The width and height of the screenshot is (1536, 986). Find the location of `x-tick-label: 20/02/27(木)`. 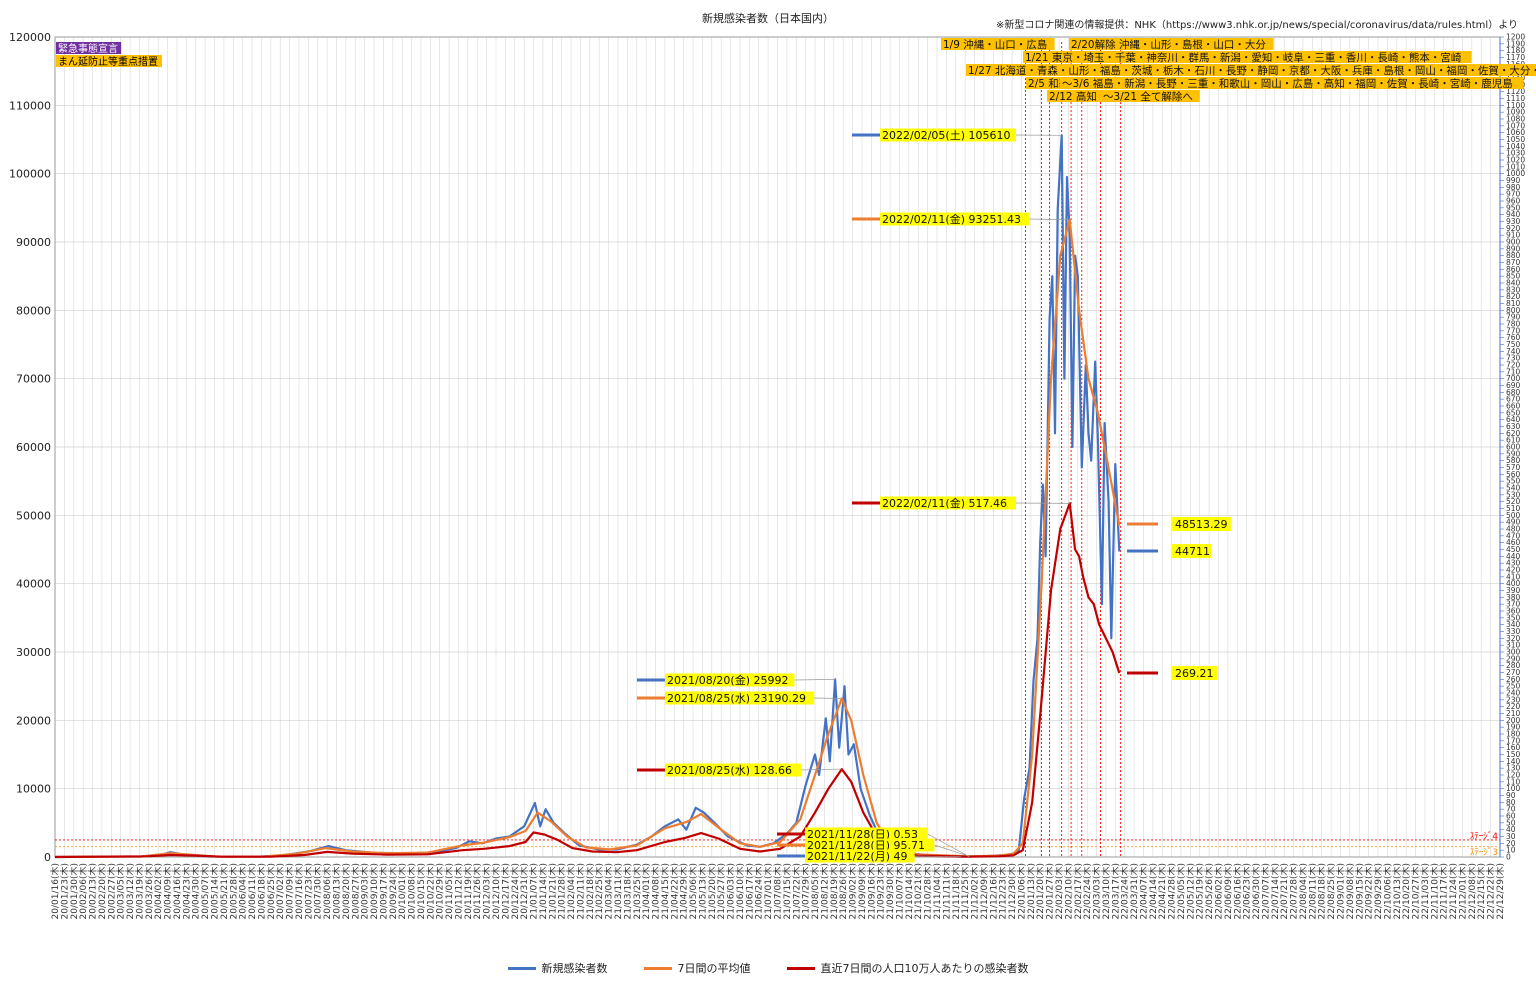

x-tick-label: 20/02/27(木) is located at coordinates (111, 891).